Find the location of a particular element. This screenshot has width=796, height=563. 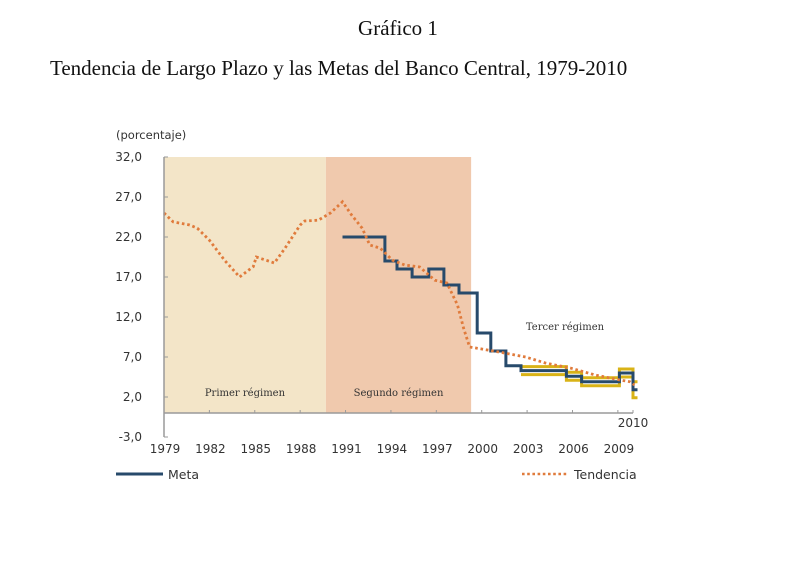

region-label-tercer-r-gimen: Tercer régimen is located at coordinates (565, 327).